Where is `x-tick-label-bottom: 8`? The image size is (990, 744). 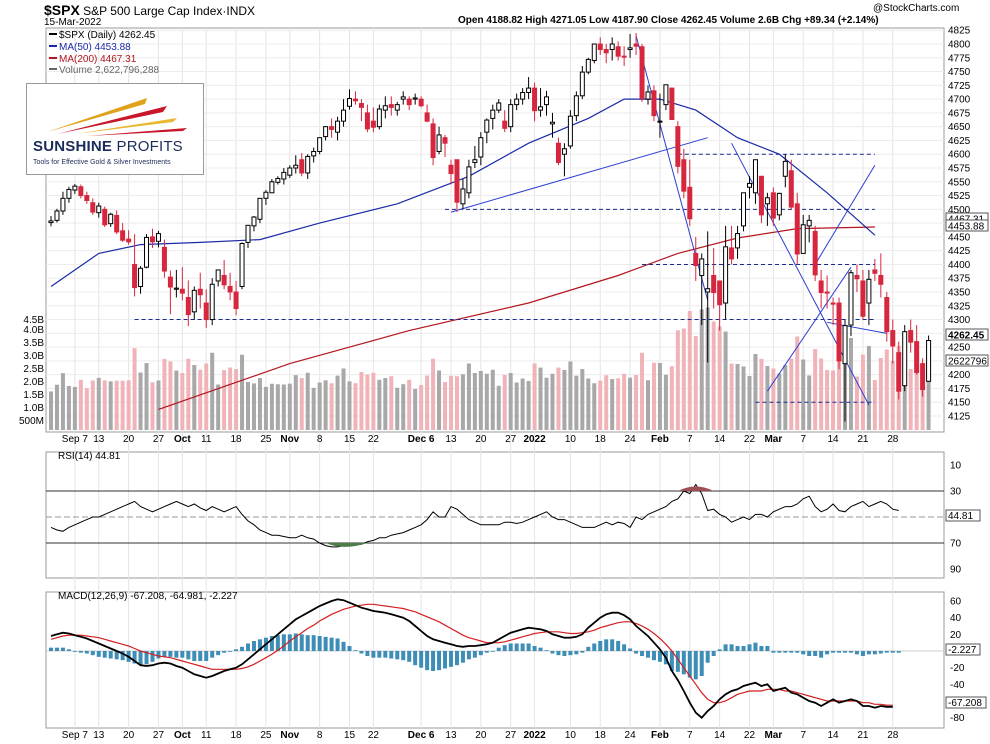
x-tick-label-bottom: 8 is located at coordinates (320, 735).